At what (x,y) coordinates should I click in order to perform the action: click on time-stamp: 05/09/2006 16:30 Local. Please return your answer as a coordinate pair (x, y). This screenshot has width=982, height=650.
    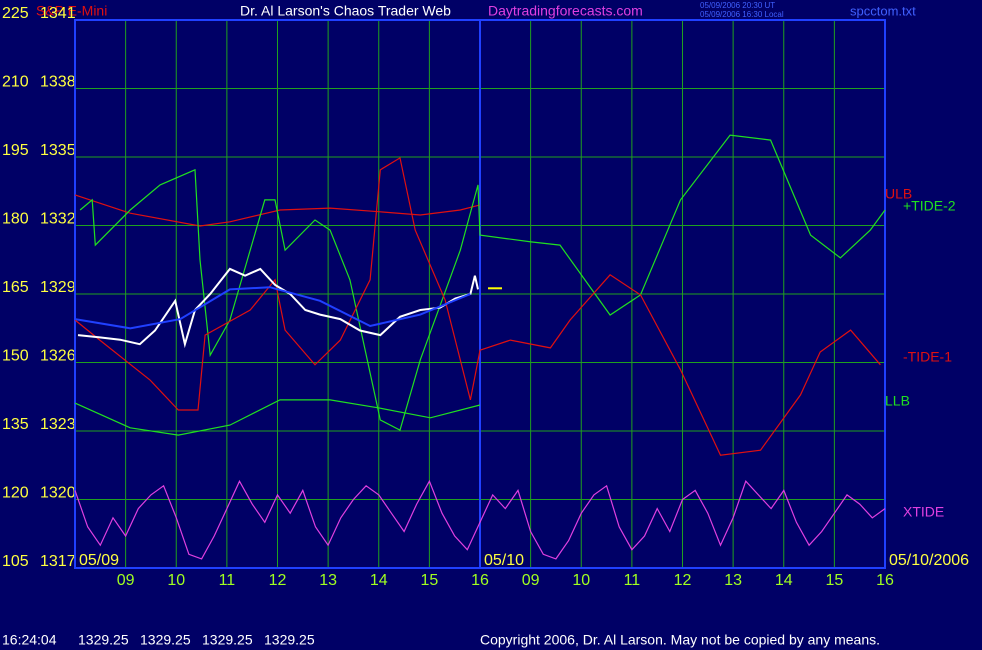
    Looking at the image, I should click on (742, 14).